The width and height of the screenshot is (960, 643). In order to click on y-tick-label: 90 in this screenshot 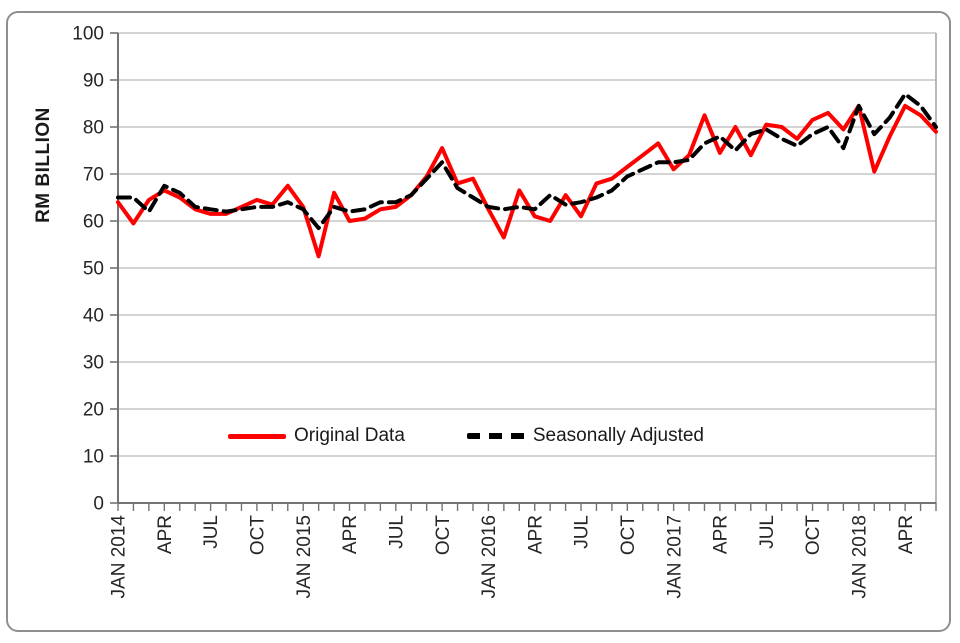, I will do `click(93, 81)`.